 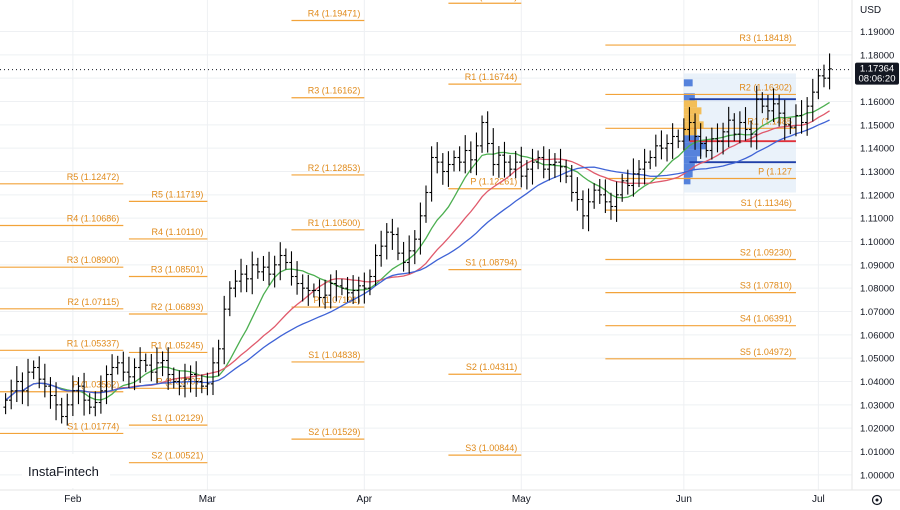 I want to click on y-tick-label: 1.05000, so click(x=877, y=359).